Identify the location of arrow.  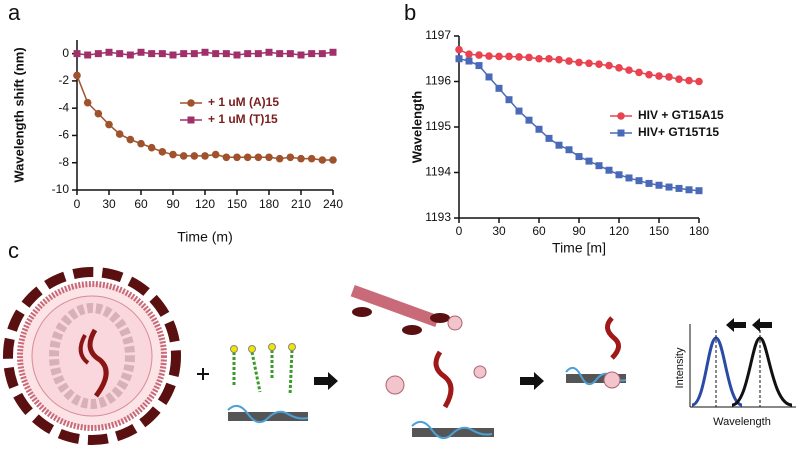
(429, 381).